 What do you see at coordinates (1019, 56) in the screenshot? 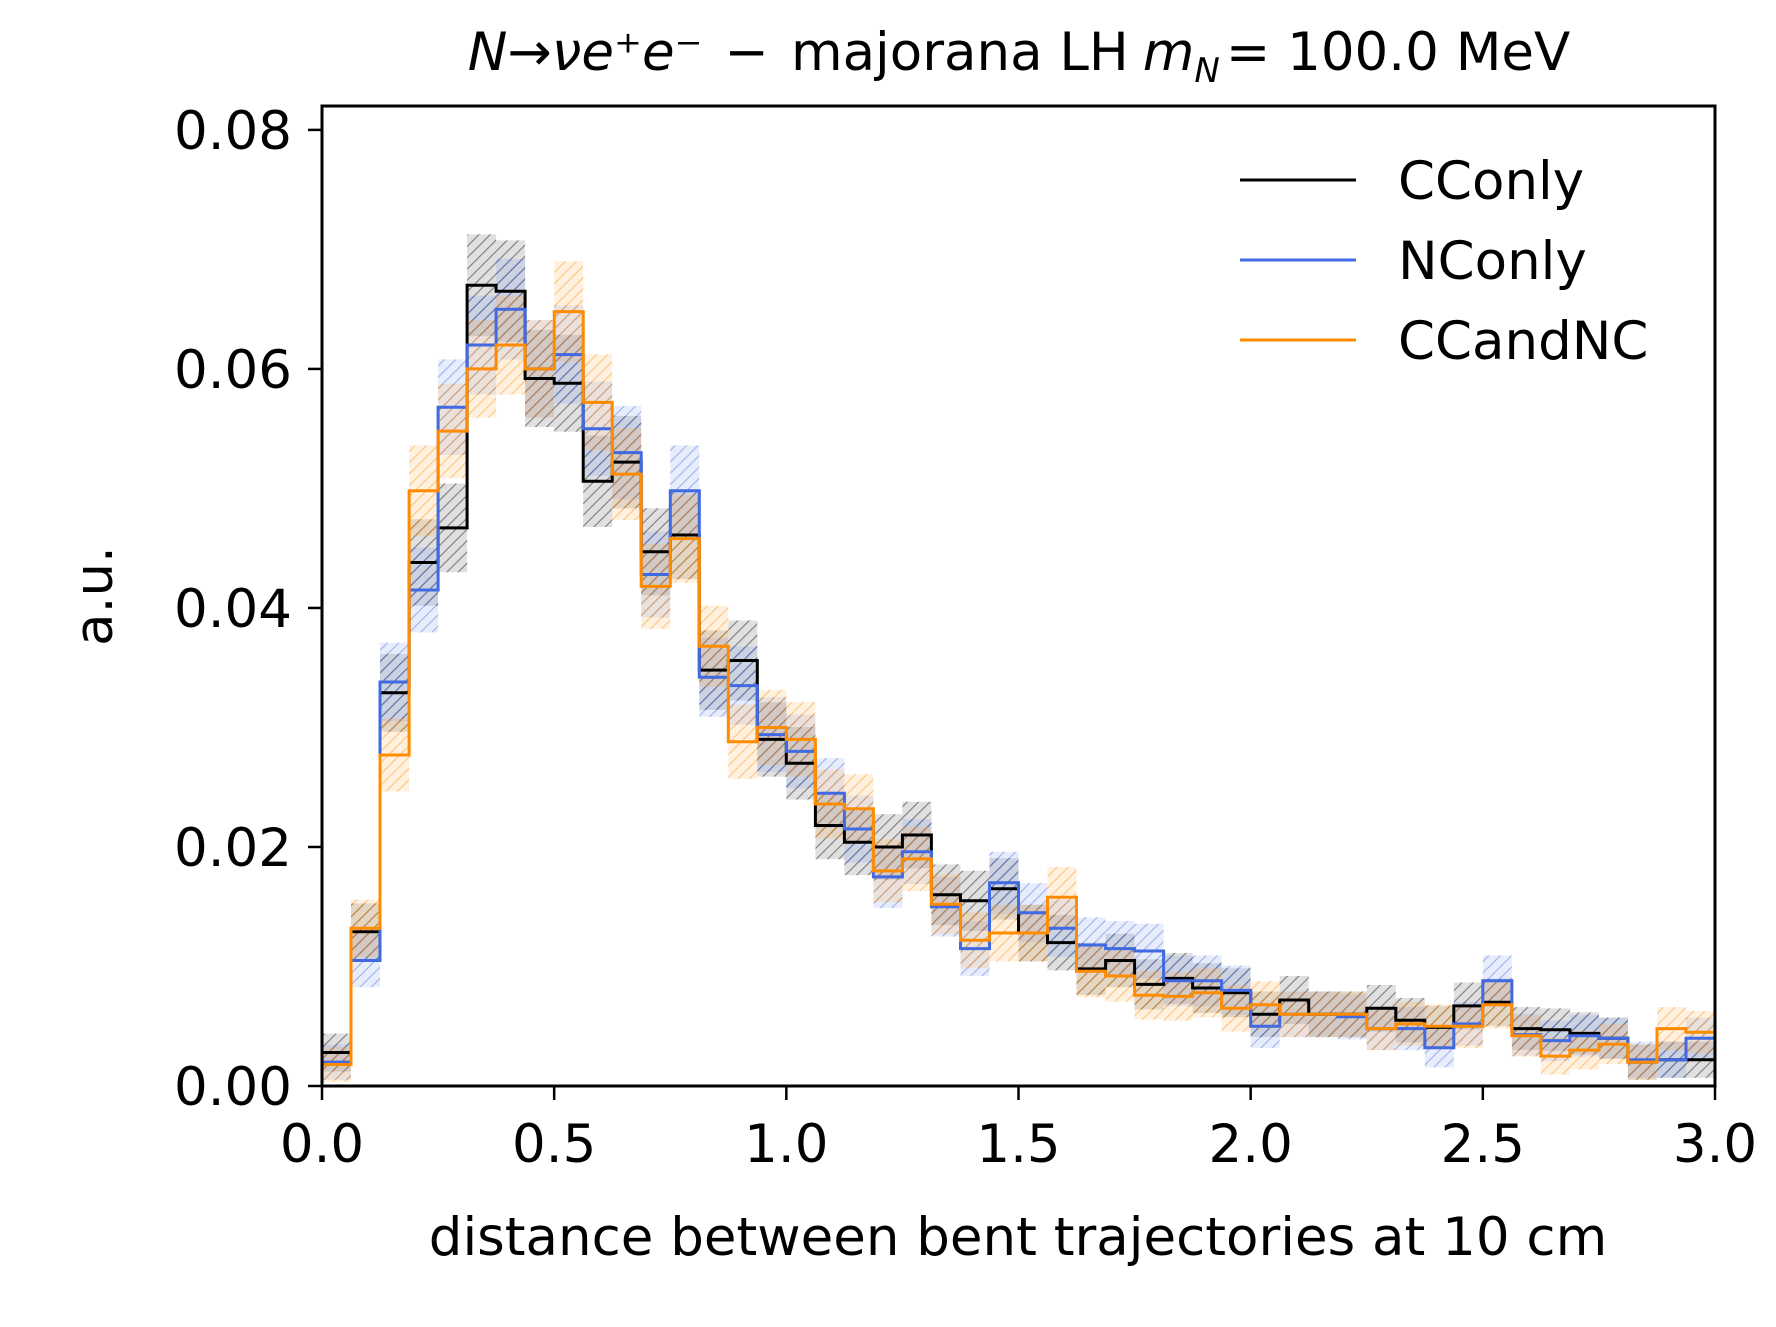
I see `chart-title: N→νe⁺e⁻ − majorana LH mN = 100.0 MeV` at bounding box center [1019, 56].